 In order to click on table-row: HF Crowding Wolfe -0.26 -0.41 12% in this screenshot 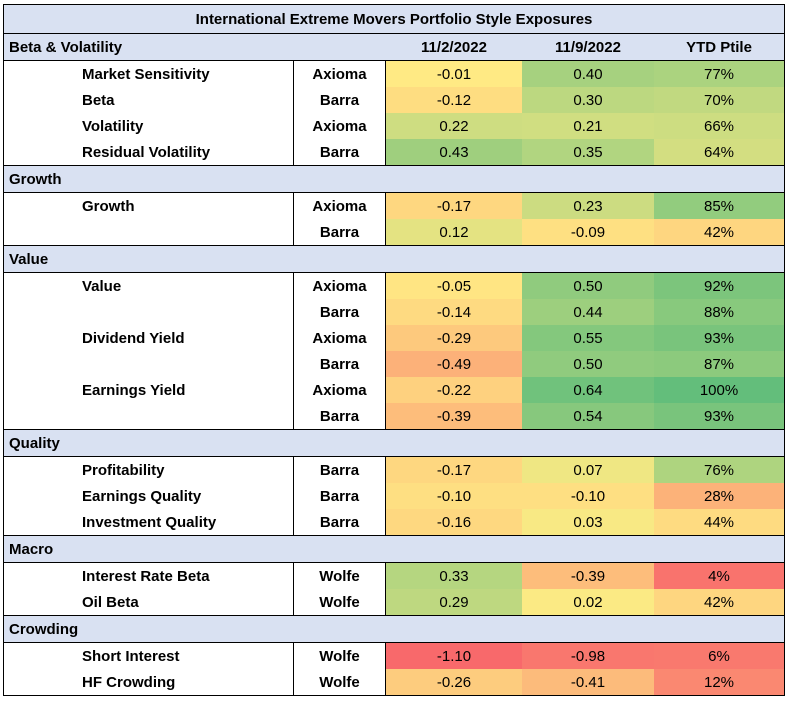, I will do `click(394, 682)`.